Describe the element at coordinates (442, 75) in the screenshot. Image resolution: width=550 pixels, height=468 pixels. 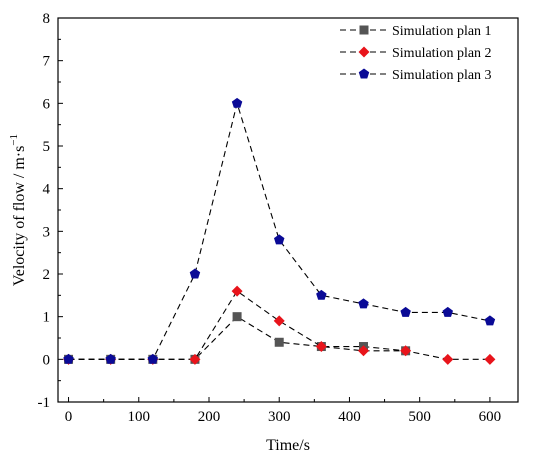
I see `legend-label: Simulation plan 3` at that location.